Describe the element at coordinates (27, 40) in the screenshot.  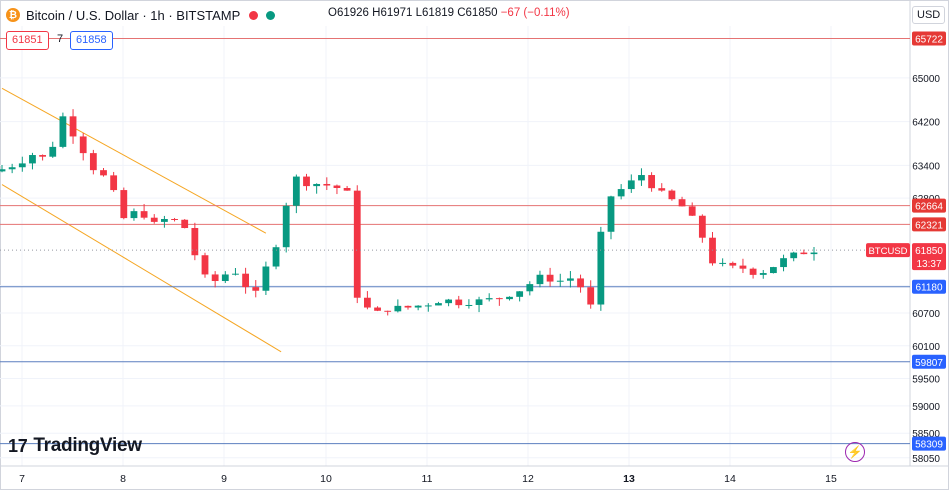
I see `sell-price-button: 61851` at that location.